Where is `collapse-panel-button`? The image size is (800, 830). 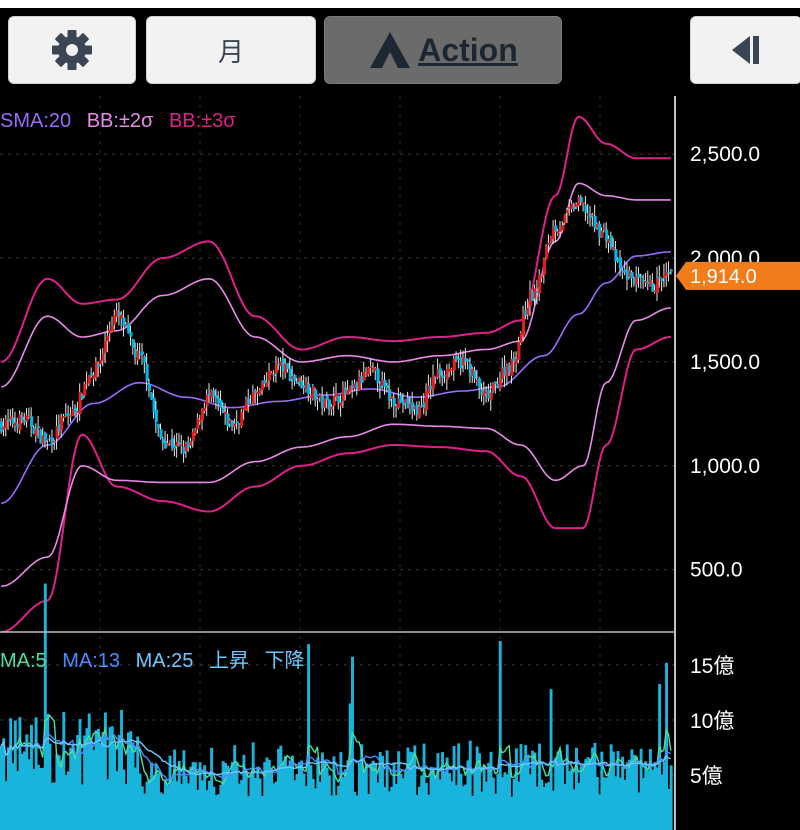
collapse-panel-button is located at coordinates (745, 50).